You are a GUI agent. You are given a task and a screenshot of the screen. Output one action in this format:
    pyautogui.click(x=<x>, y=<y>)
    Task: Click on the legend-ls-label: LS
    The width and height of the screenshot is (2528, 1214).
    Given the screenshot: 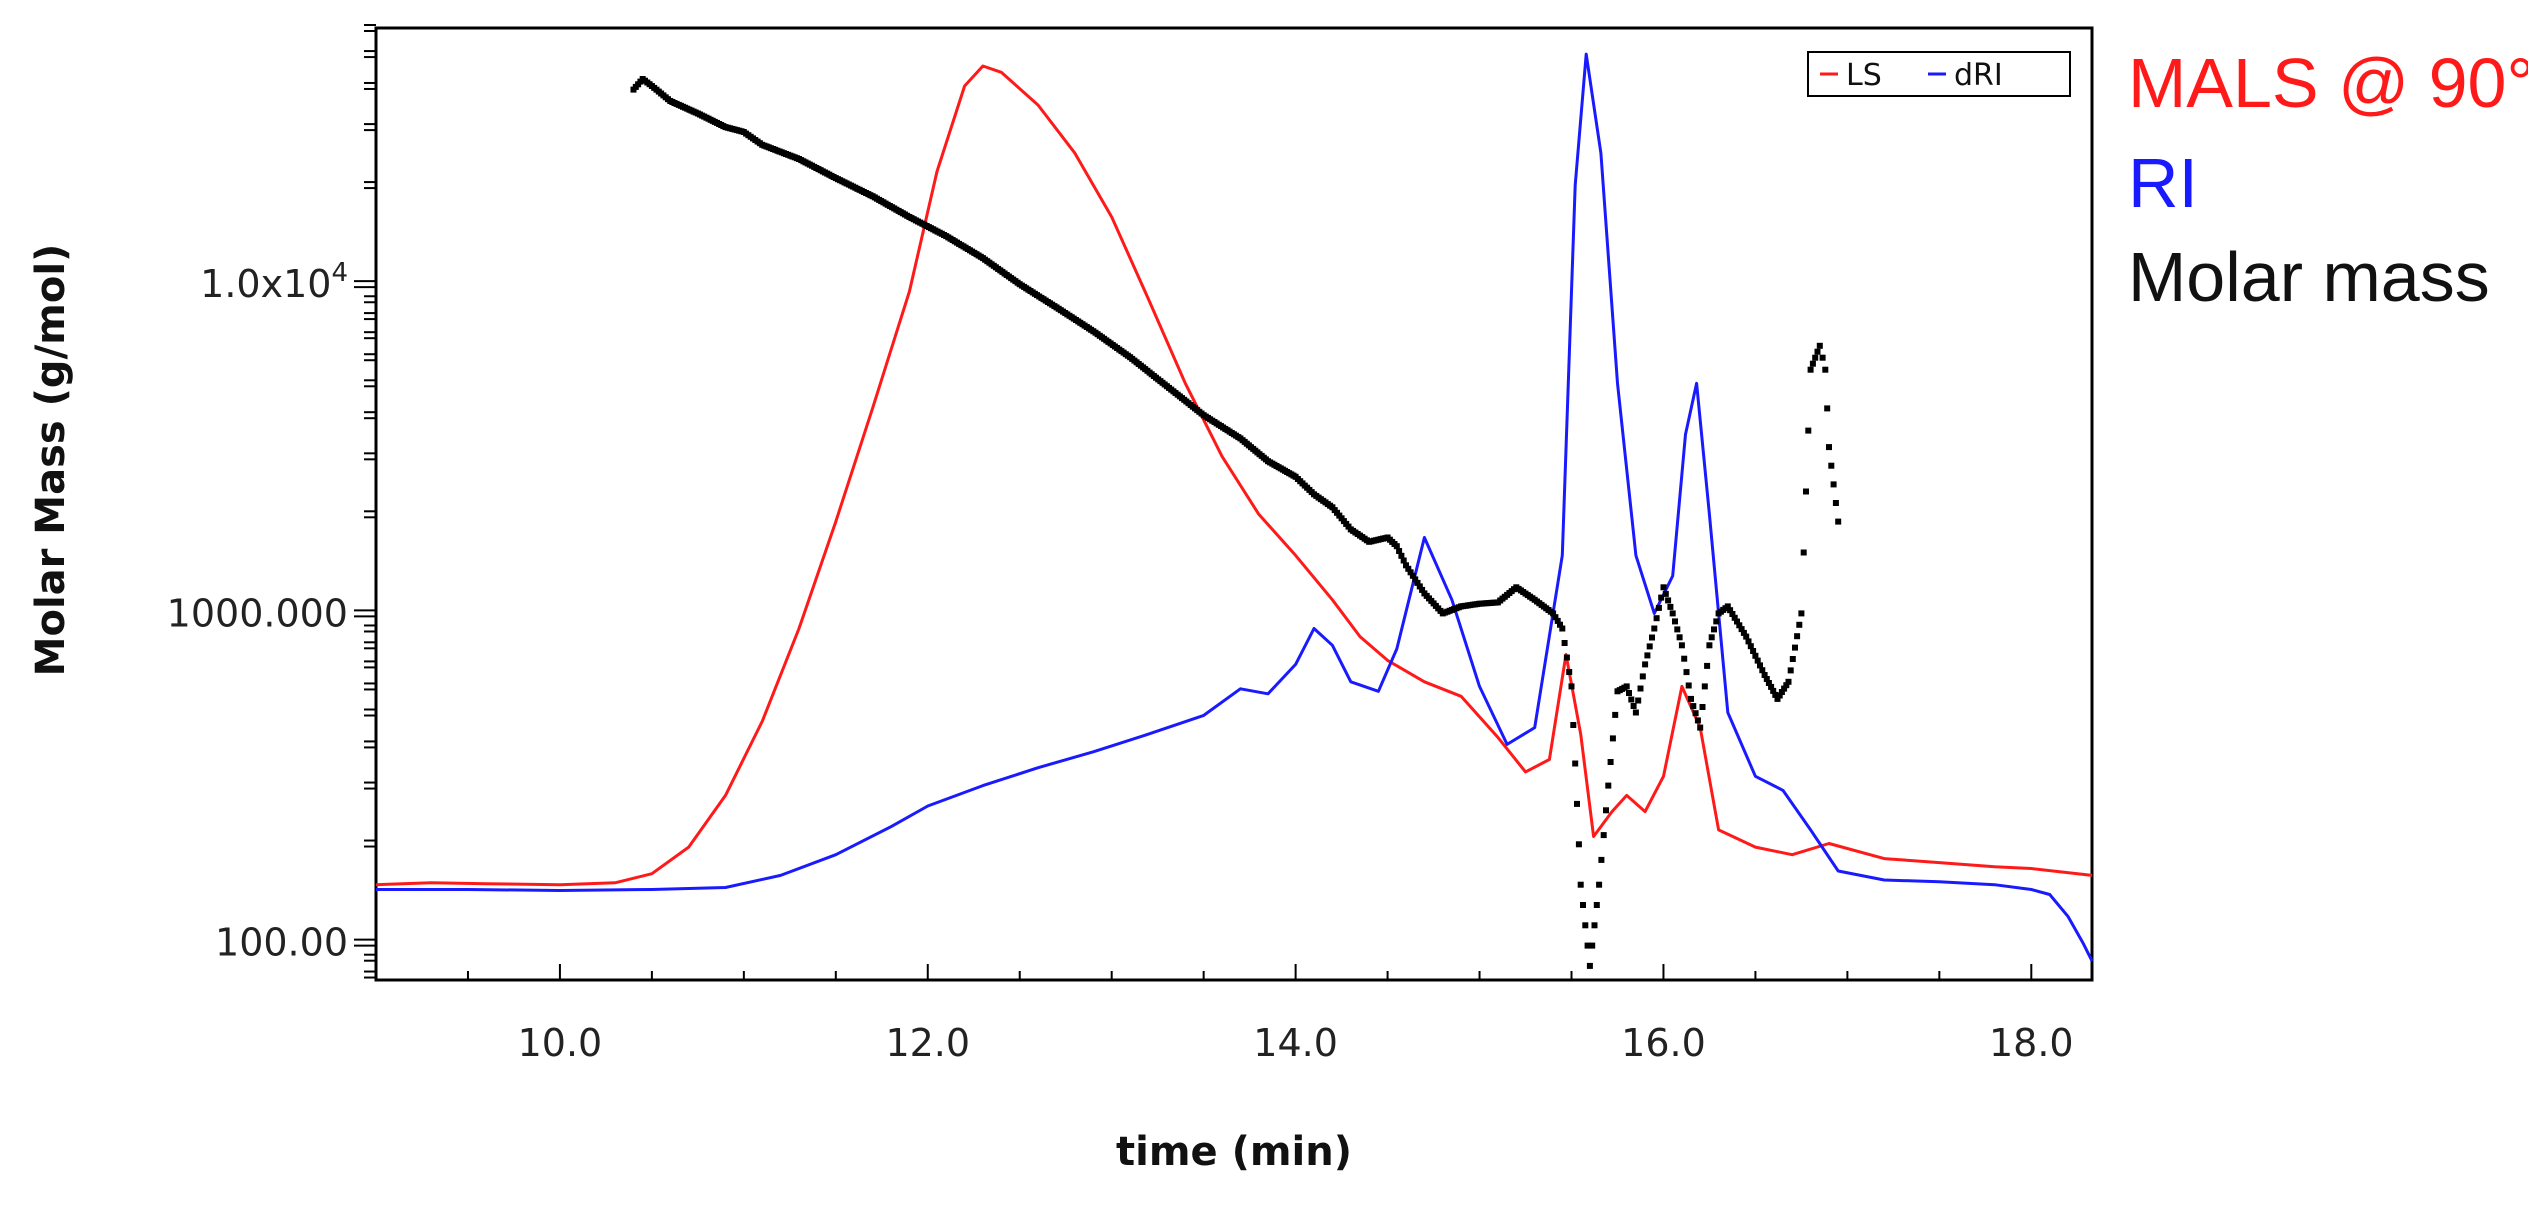 What is the action you would take?
    pyautogui.click(x=1864, y=75)
    